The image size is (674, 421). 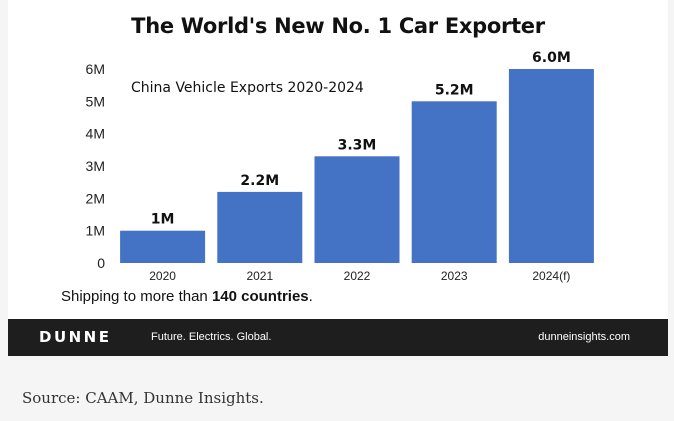 What do you see at coordinates (162, 276) in the screenshot?
I see `x-tick-label: 2020` at bounding box center [162, 276].